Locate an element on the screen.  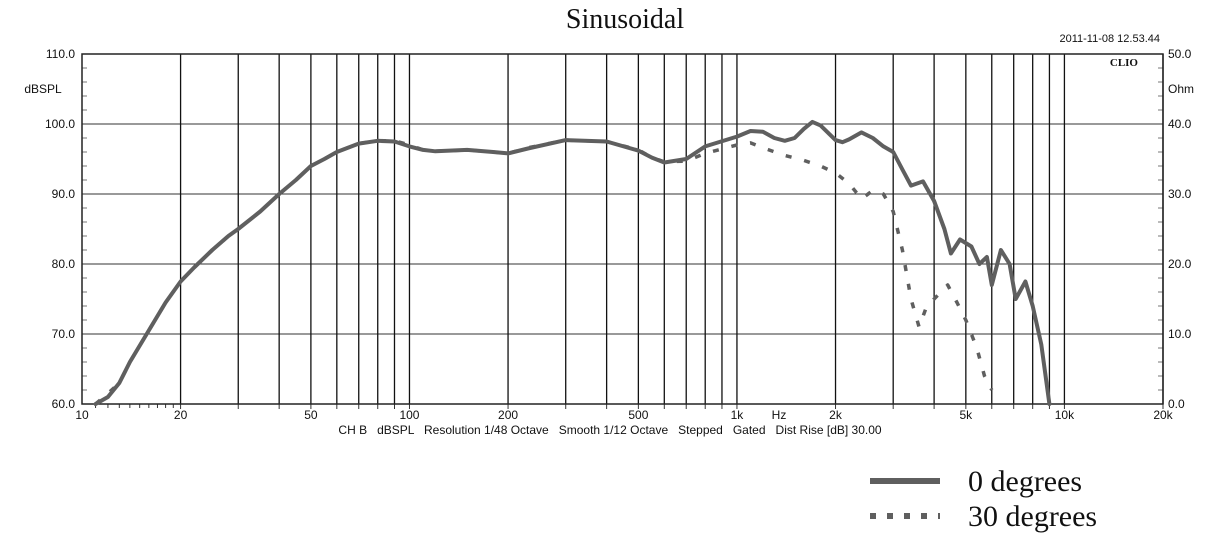
y-tick-label: 110.0 is located at coordinates (60, 54).